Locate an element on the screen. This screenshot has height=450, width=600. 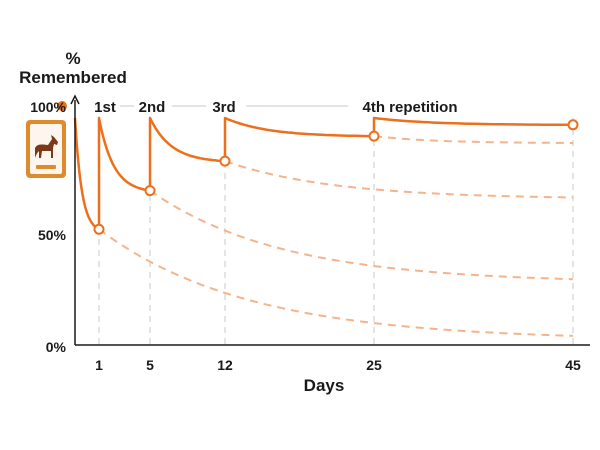
y-axis-arrow-icon is located at coordinates (75, 99).